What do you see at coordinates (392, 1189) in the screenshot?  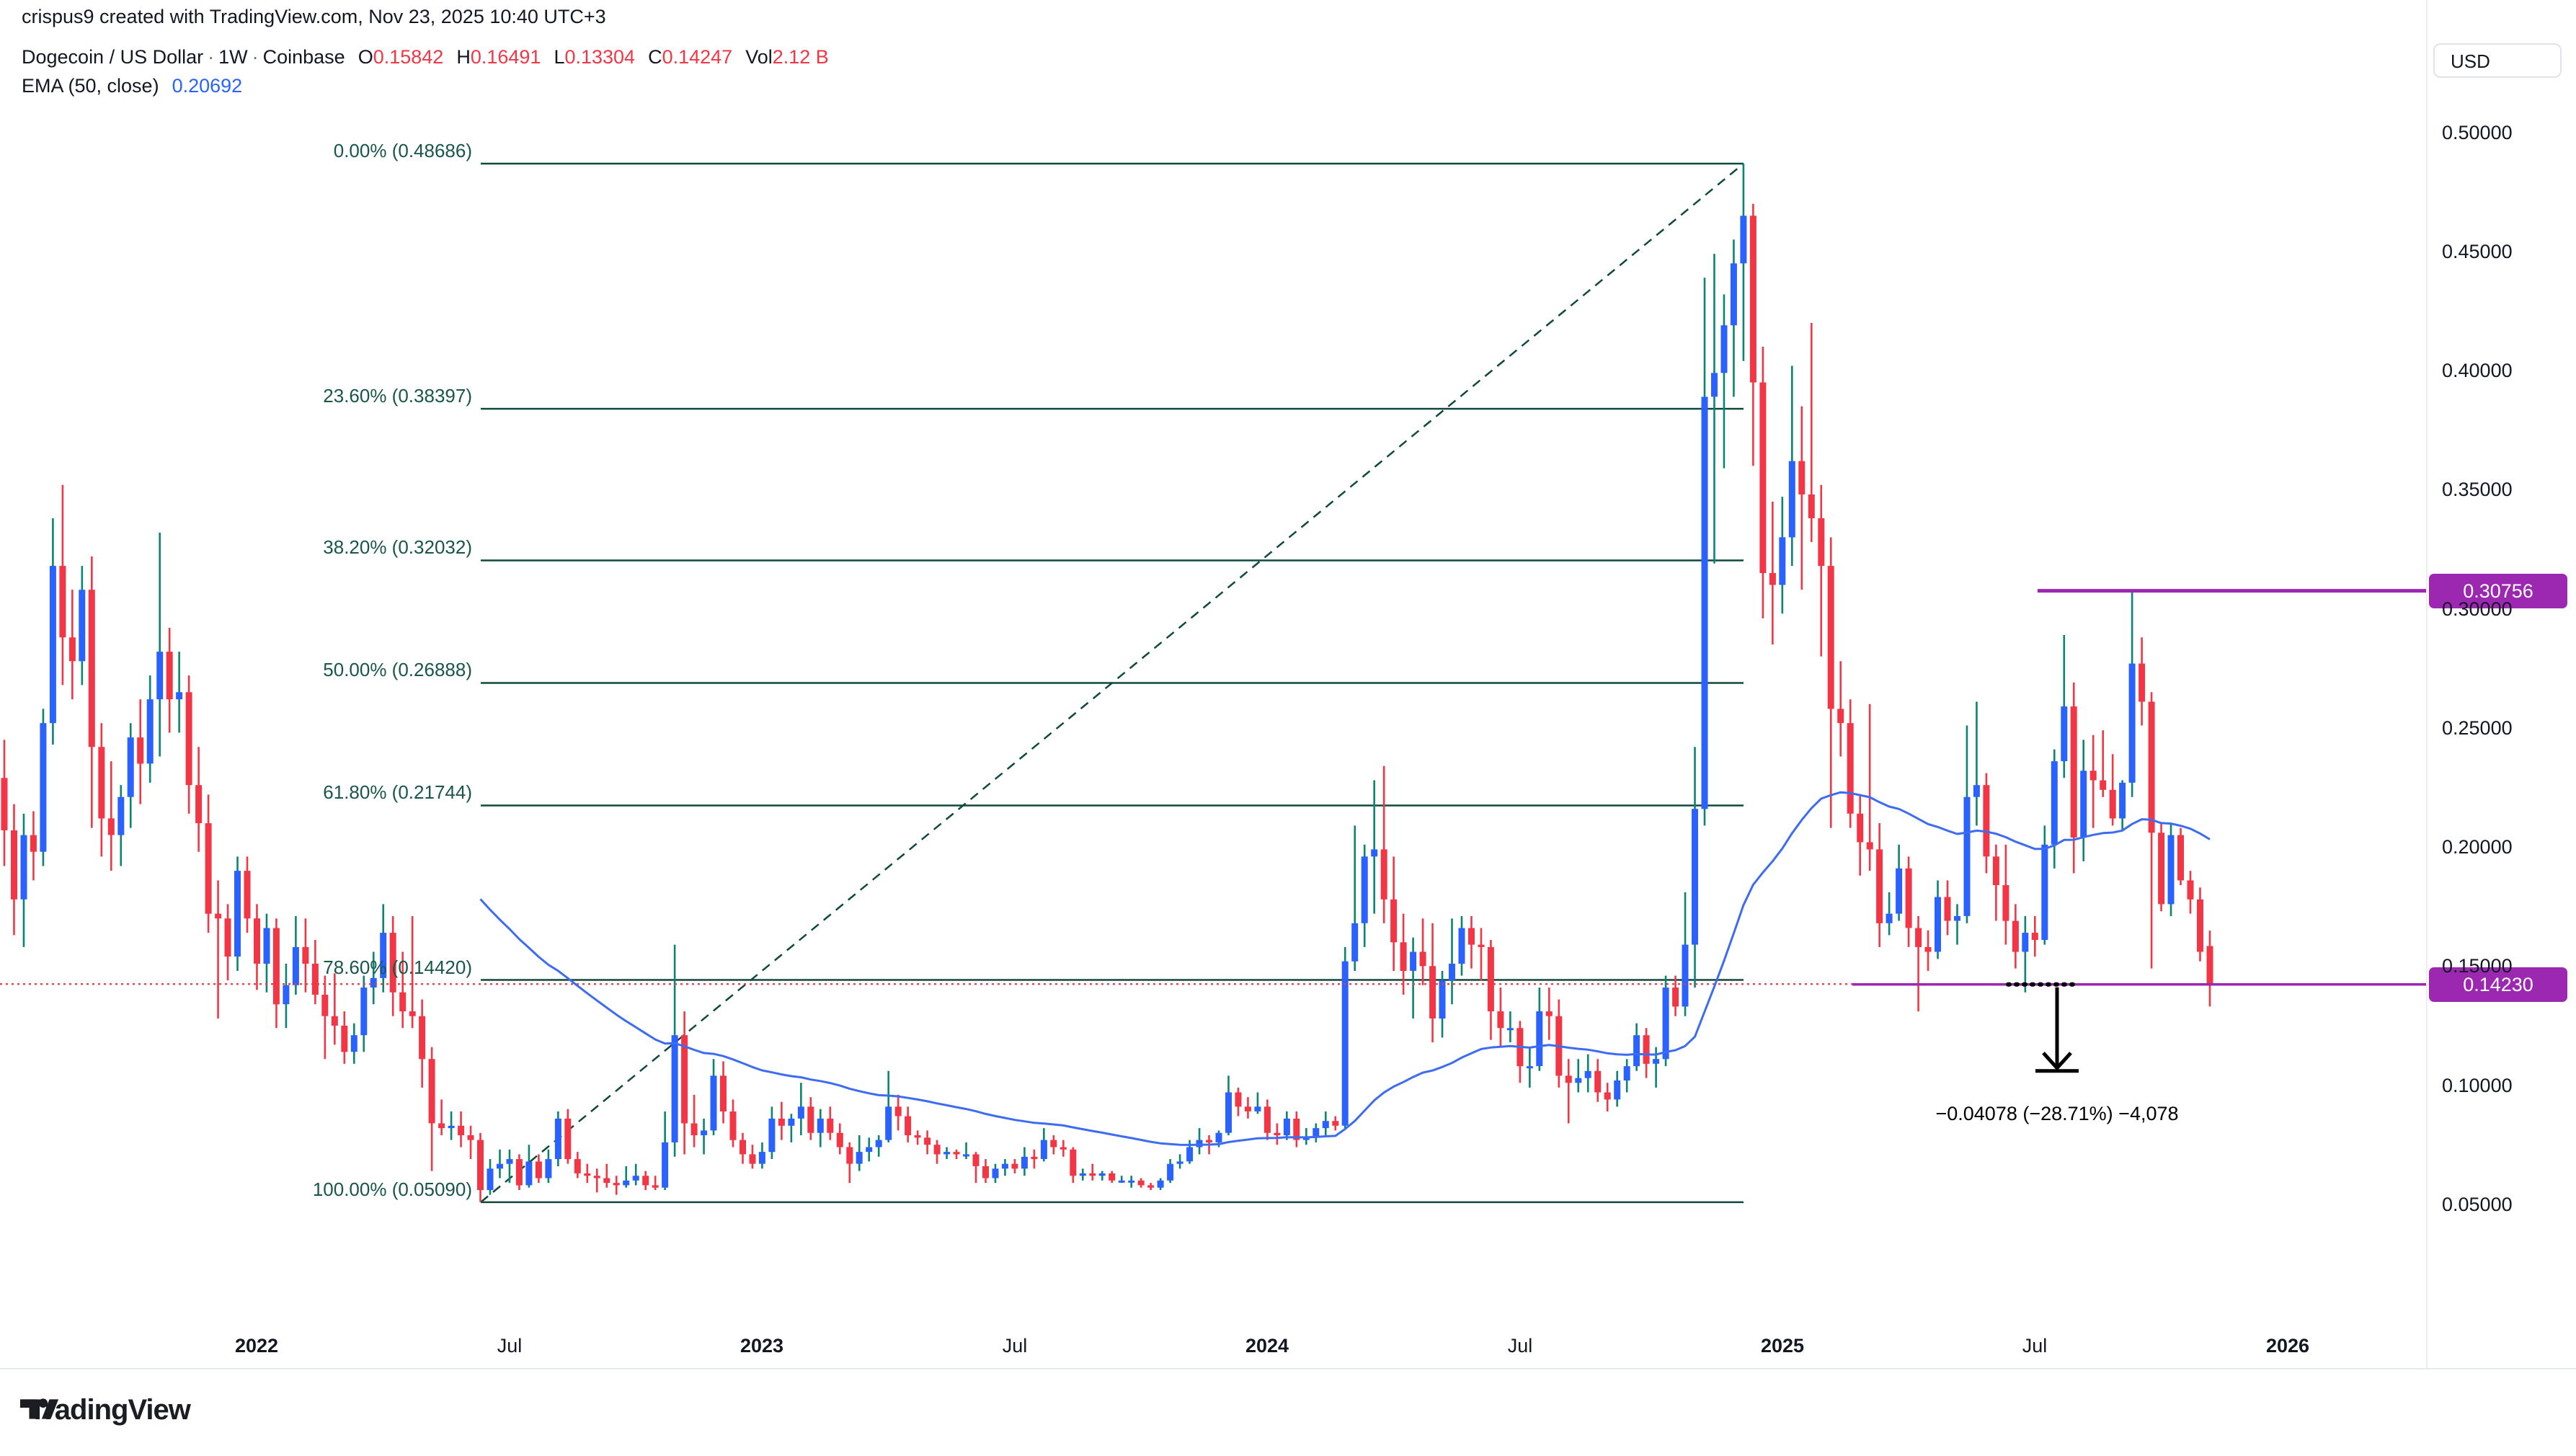 I see `fib-level-label: 100.00% (0.05090)` at bounding box center [392, 1189].